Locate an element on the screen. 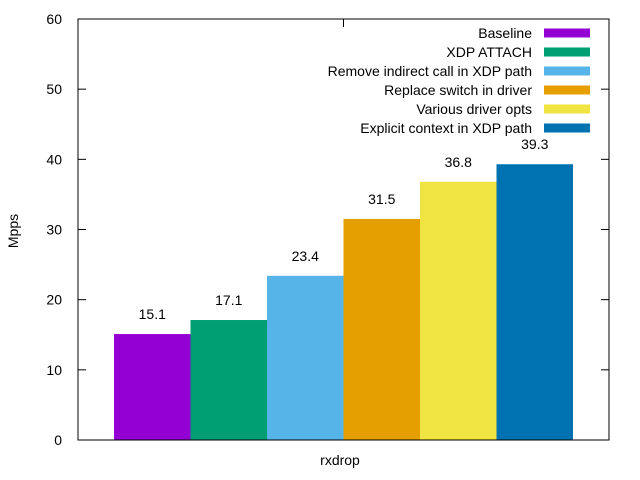 This screenshot has height=480, width=640. bar-value-label: 15.1 is located at coordinates (152, 314).